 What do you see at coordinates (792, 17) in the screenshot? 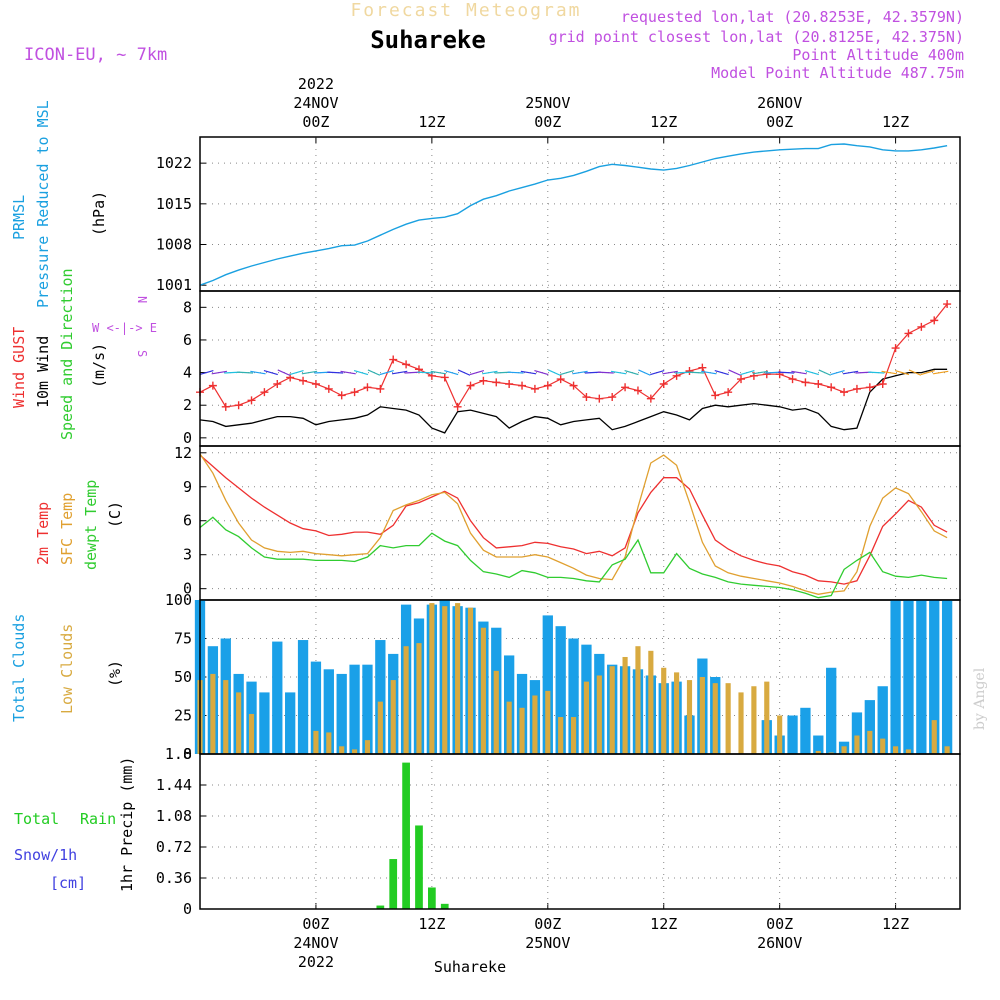
I see `requested-coords: requested lon,lat (20.8253E, 42.3579N)` at bounding box center [792, 17].